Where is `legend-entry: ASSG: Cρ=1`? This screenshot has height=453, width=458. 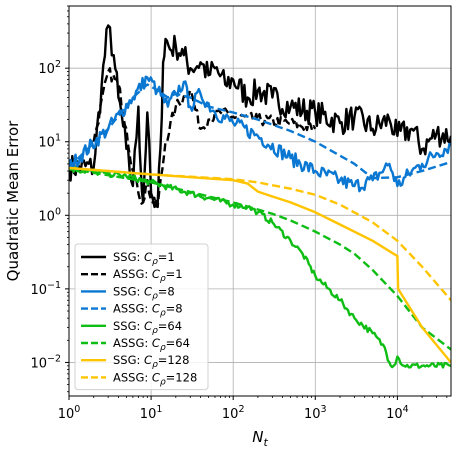 legend-entry: ASSG: Cρ=1 is located at coordinates (148, 275).